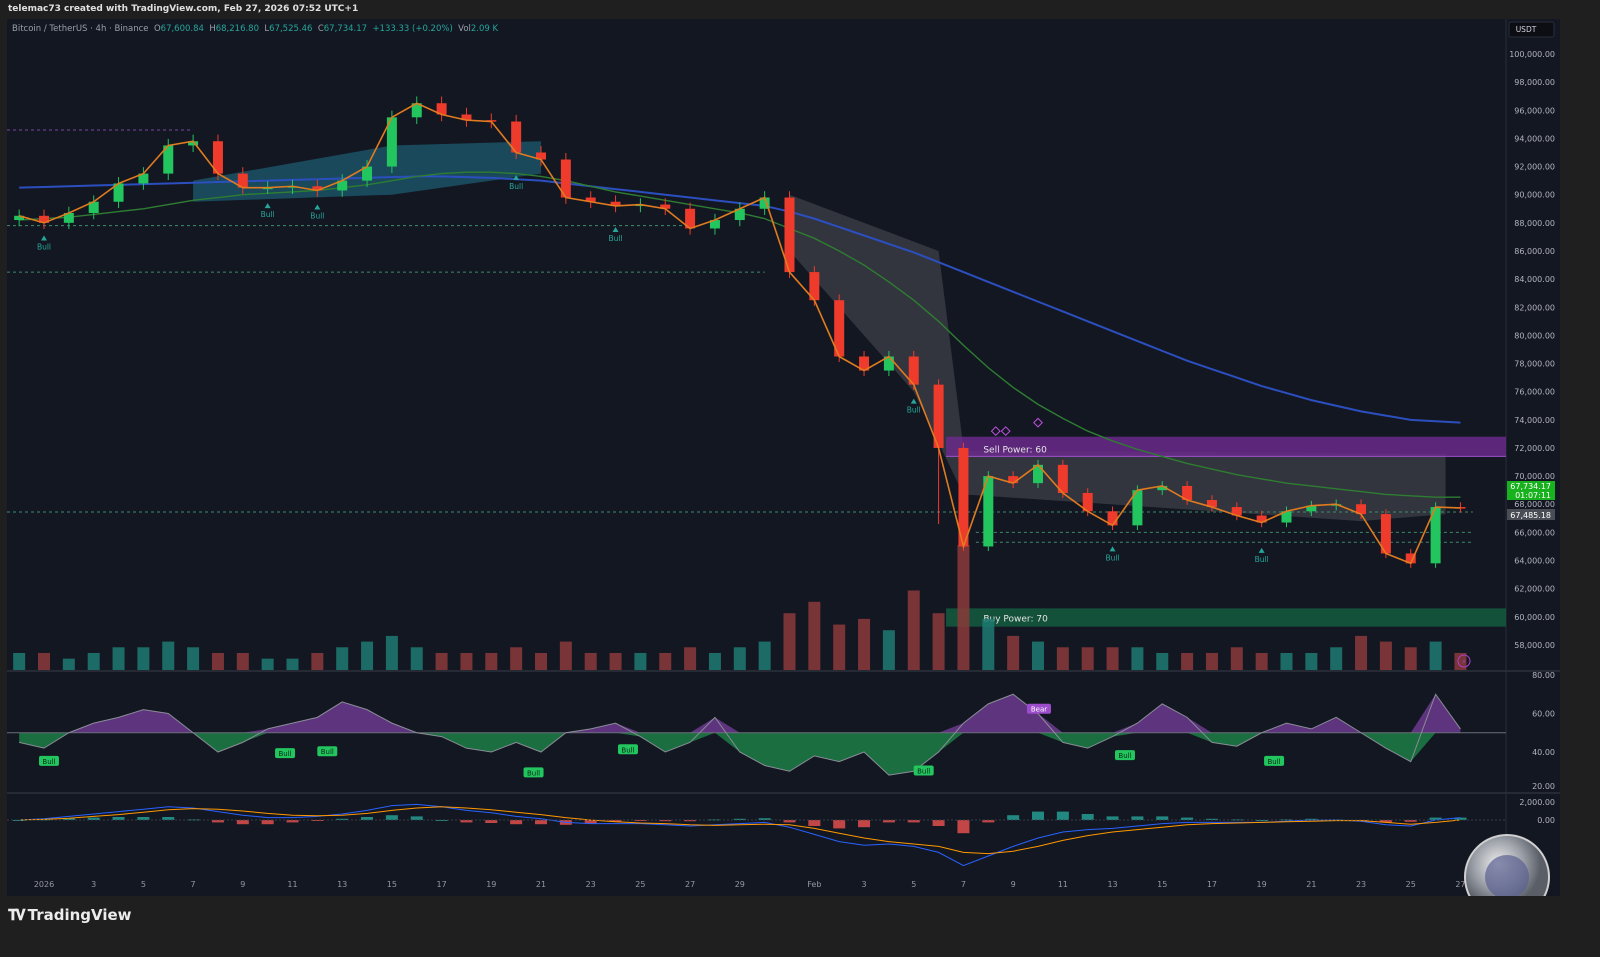 The image size is (1600, 957). I want to click on price-tick-label: 58,000.00, so click(1534, 645).